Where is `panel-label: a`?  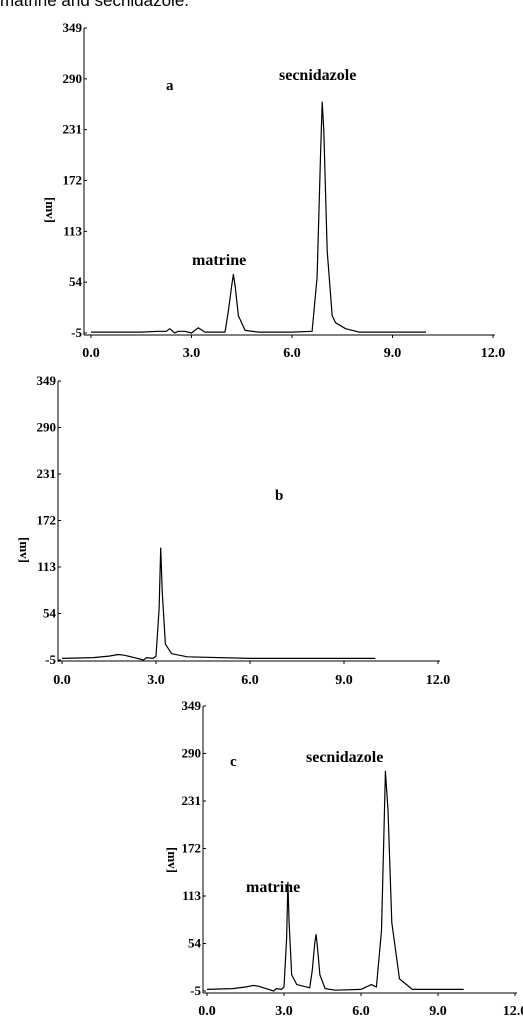
panel-label: a is located at coordinates (170, 86).